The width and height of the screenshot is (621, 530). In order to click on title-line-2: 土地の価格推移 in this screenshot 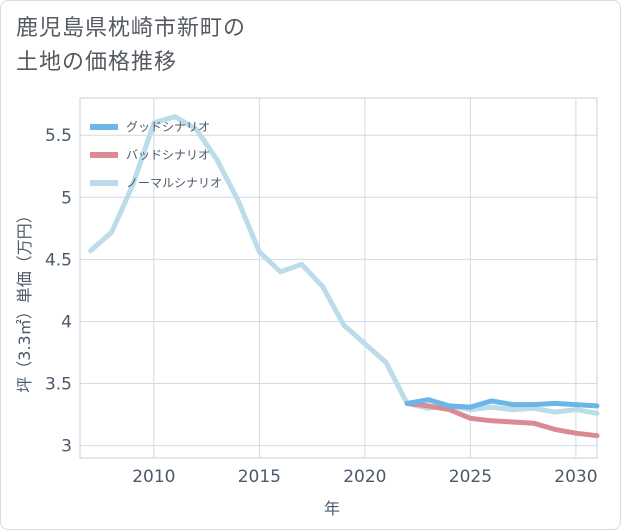, I will do `click(97, 62)`.